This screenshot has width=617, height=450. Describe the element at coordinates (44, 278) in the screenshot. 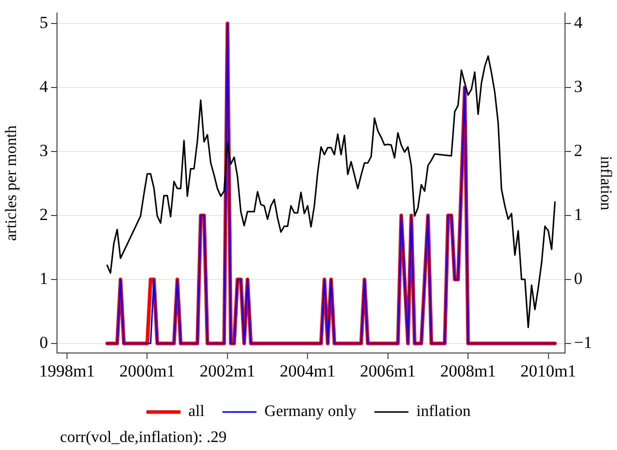

I see `y-tick-label: 1` at that location.